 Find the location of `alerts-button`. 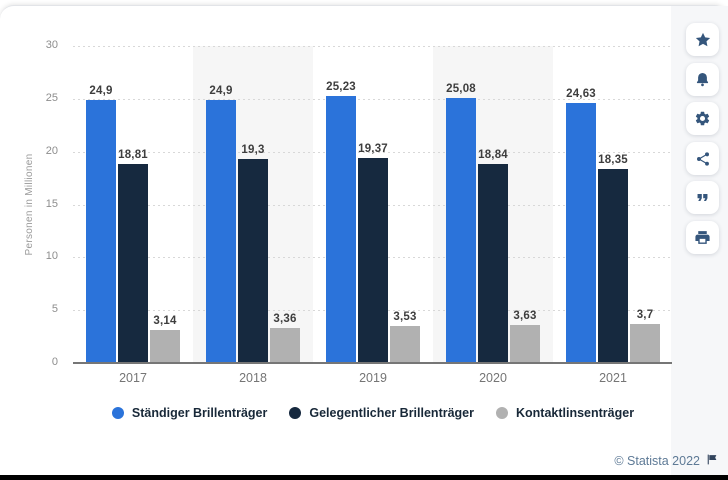

alerts-button is located at coordinates (702, 79).